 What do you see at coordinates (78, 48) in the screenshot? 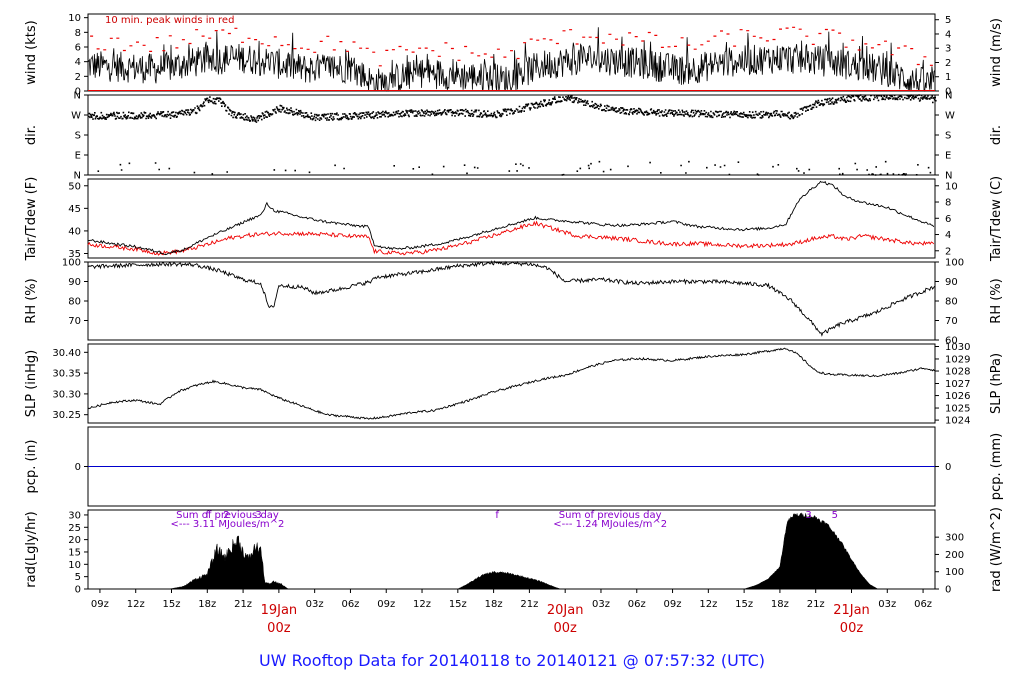
I see `left-tick-label: 6` at bounding box center [78, 48].